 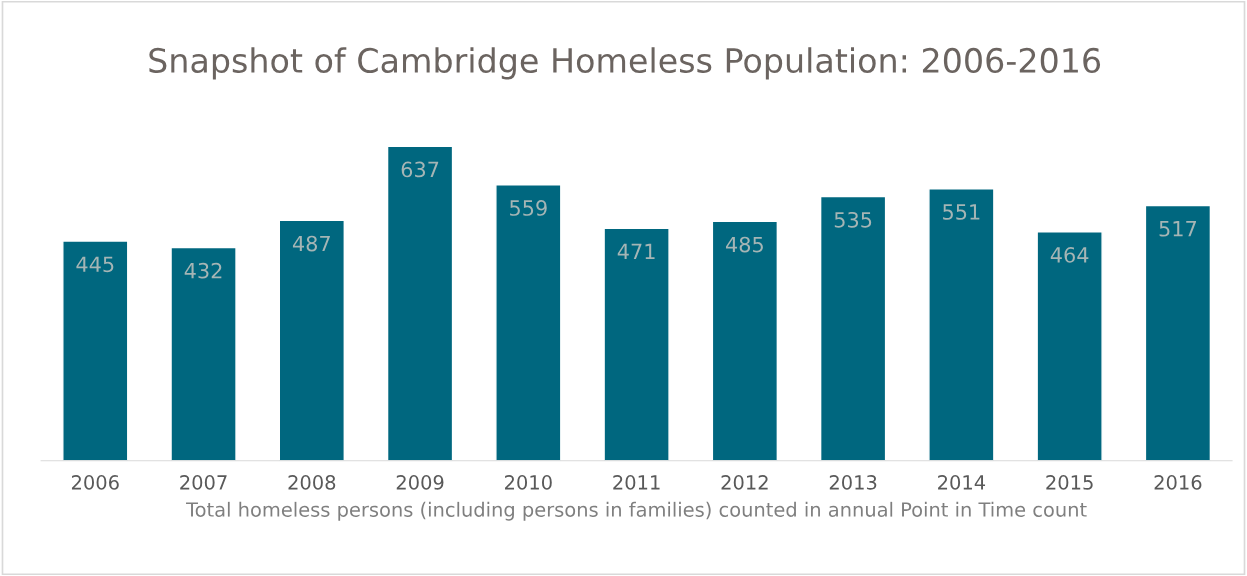 I want to click on x-axis-title: Total homeless persons (including persons in families) counted in annual Point in Time count, so click(x=636, y=511).